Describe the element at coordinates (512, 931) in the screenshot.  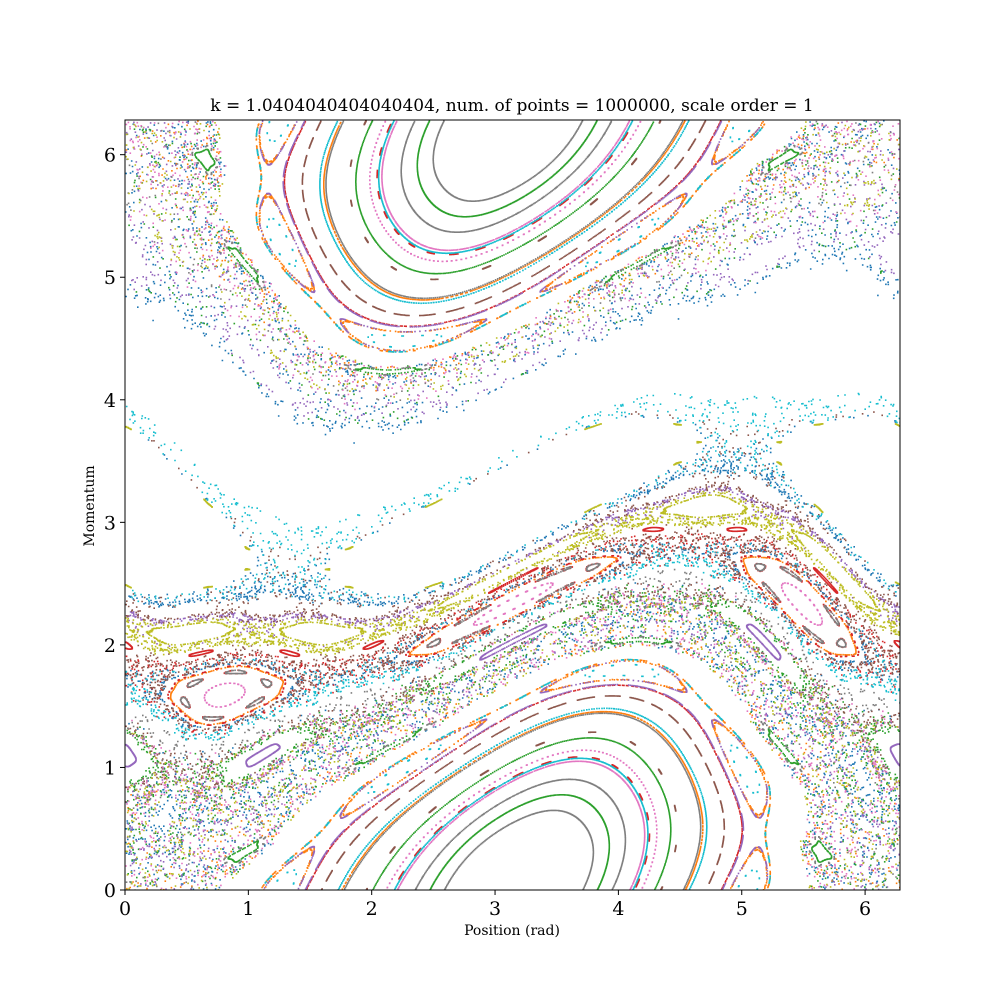
I see `x-axis-label: Position (rad)` at that location.